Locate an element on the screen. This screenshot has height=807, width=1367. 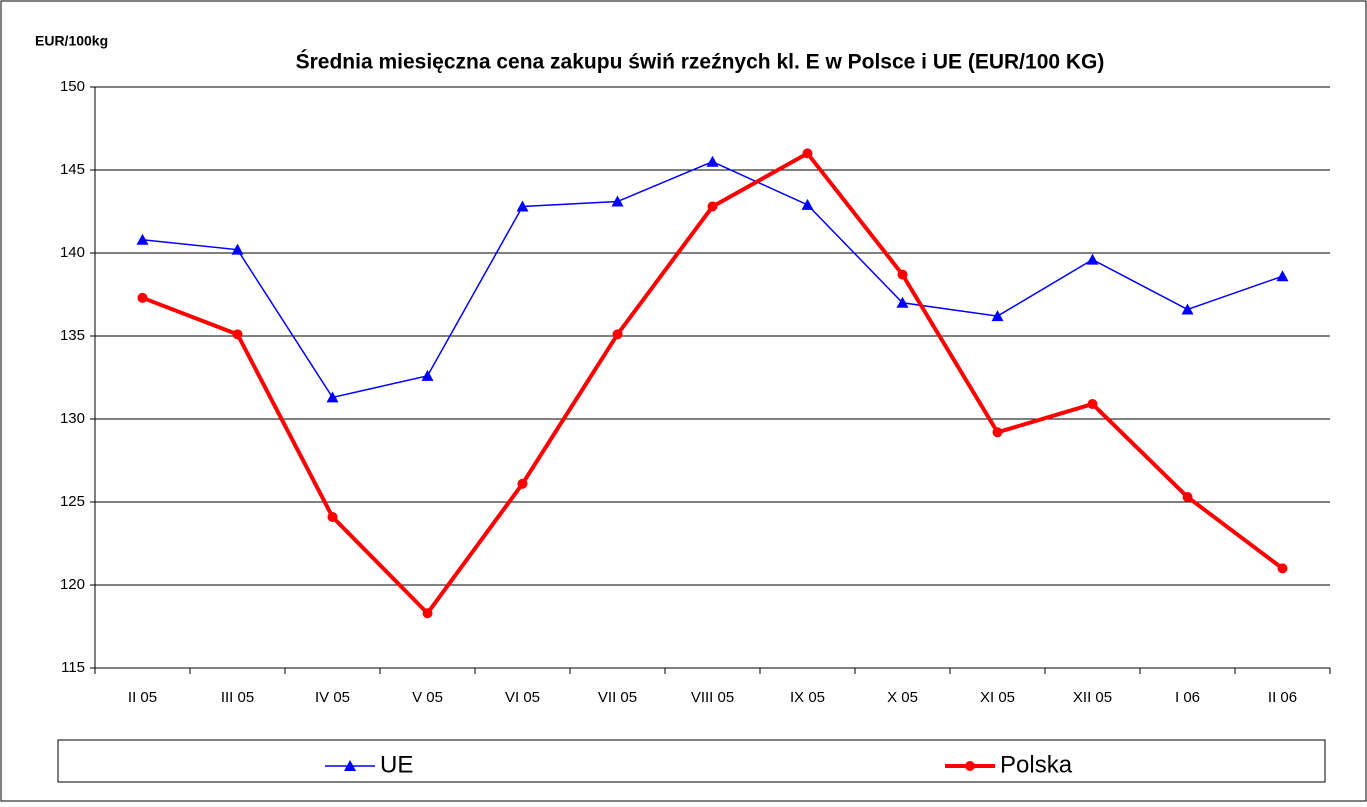
x-tick-label: VI 05 is located at coordinates (522, 697).